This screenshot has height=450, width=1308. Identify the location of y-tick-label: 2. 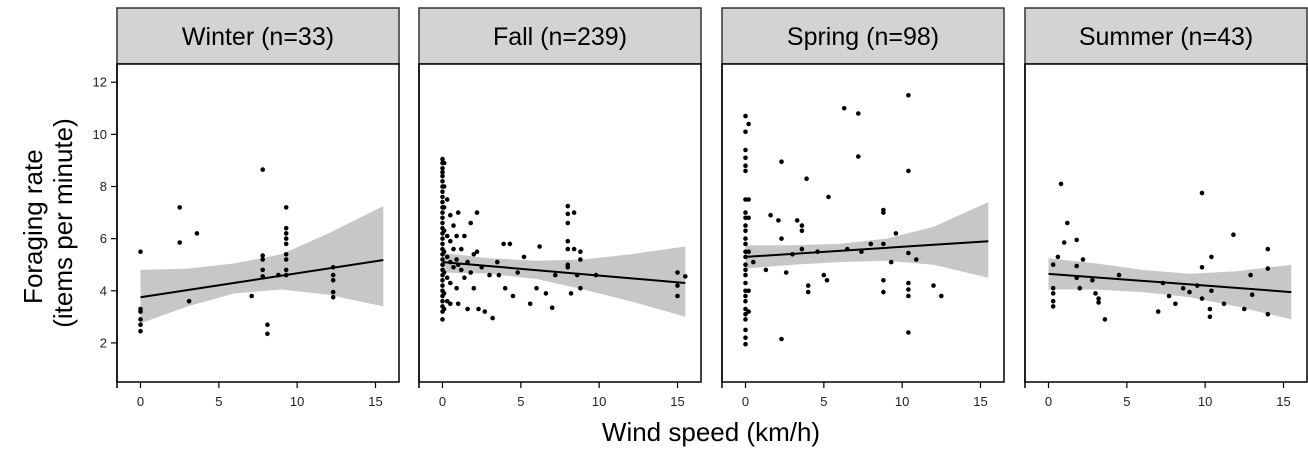
(103, 342).